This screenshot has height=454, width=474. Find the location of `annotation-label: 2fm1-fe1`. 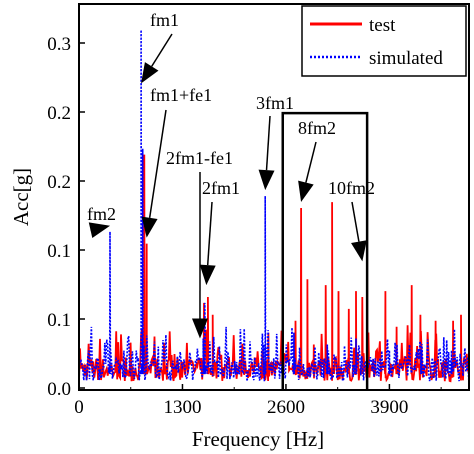

annotation-label: 2fm1-fe1 is located at coordinates (199, 158).